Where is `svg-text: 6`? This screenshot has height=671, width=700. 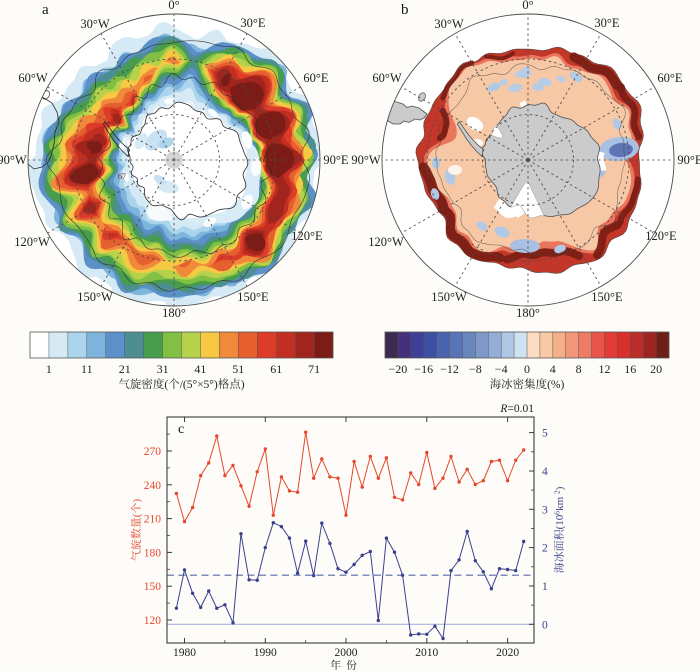
svg-text: 6 is located at coordinates (557, 513).